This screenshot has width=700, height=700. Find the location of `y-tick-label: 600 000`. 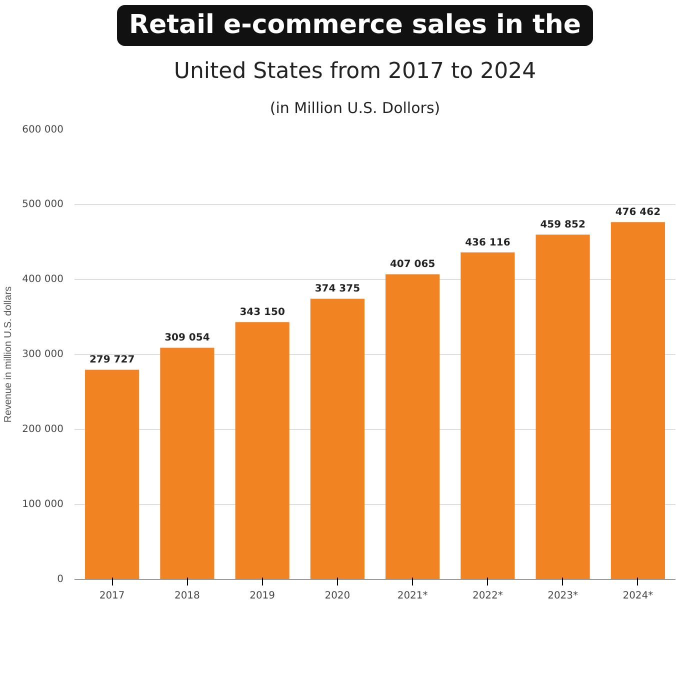

y-tick-label: 600 000 is located at coordinates (43, 130).